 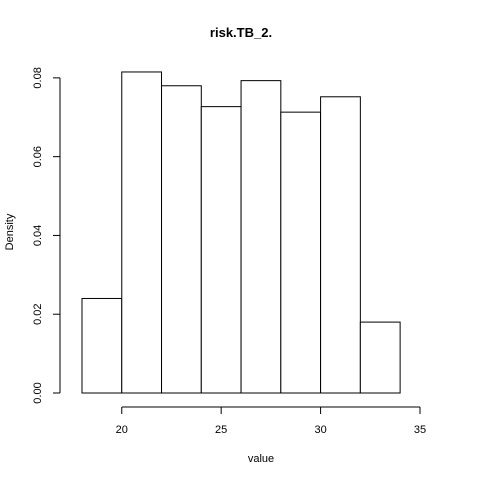 I want to click on x-tick-label-3: 35, so click(x=420, y=430).